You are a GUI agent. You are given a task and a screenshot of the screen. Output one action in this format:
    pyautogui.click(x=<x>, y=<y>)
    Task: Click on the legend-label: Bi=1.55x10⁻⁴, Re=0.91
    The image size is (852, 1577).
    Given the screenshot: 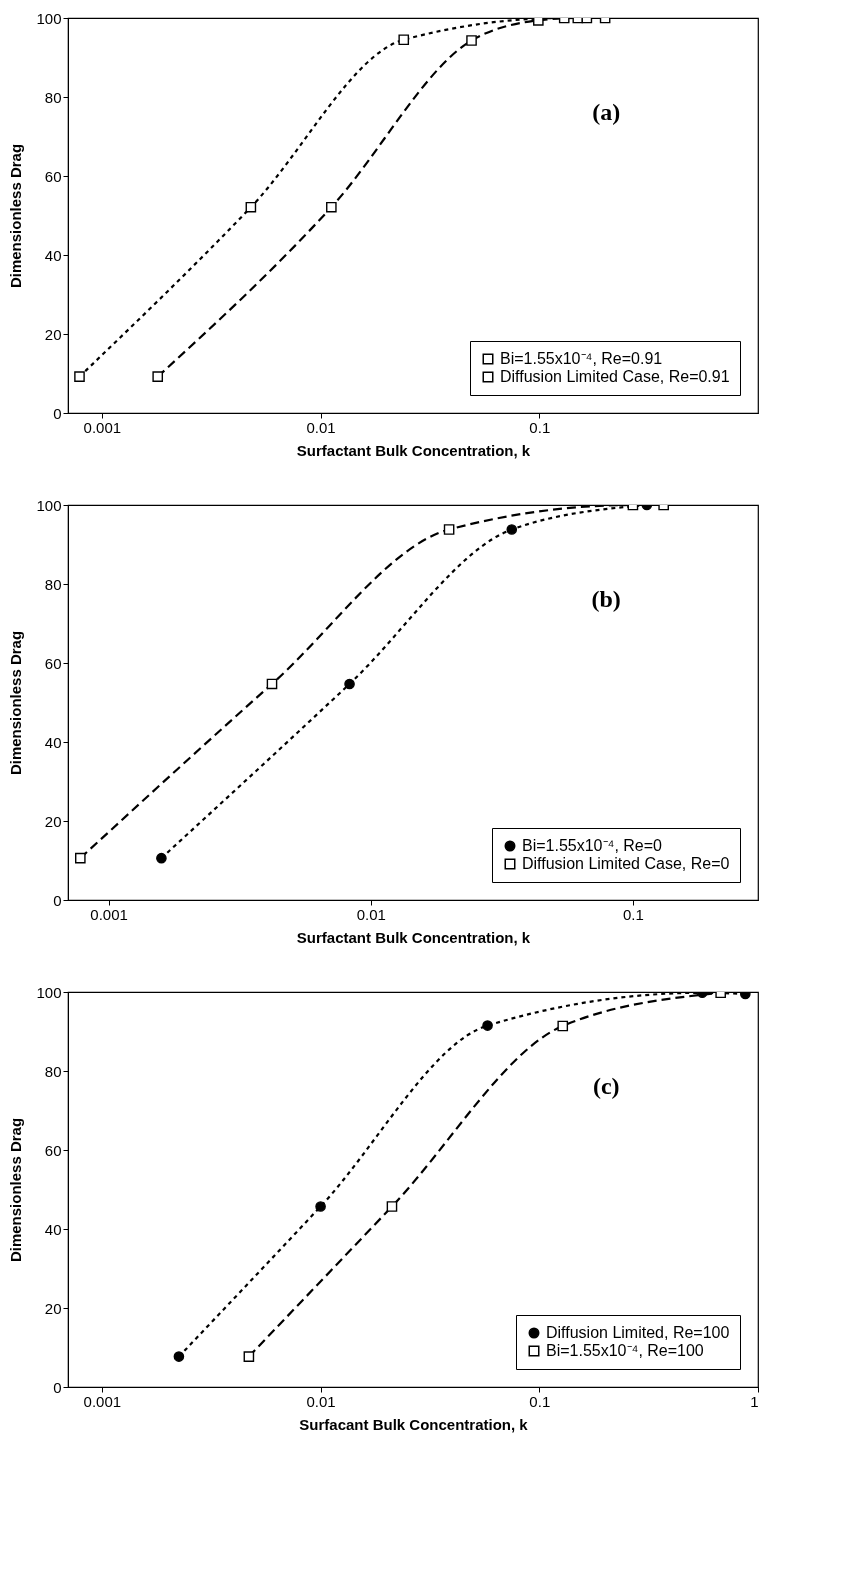 What is the action you would take?
    pyautogui.click(x=581, y=358)
    